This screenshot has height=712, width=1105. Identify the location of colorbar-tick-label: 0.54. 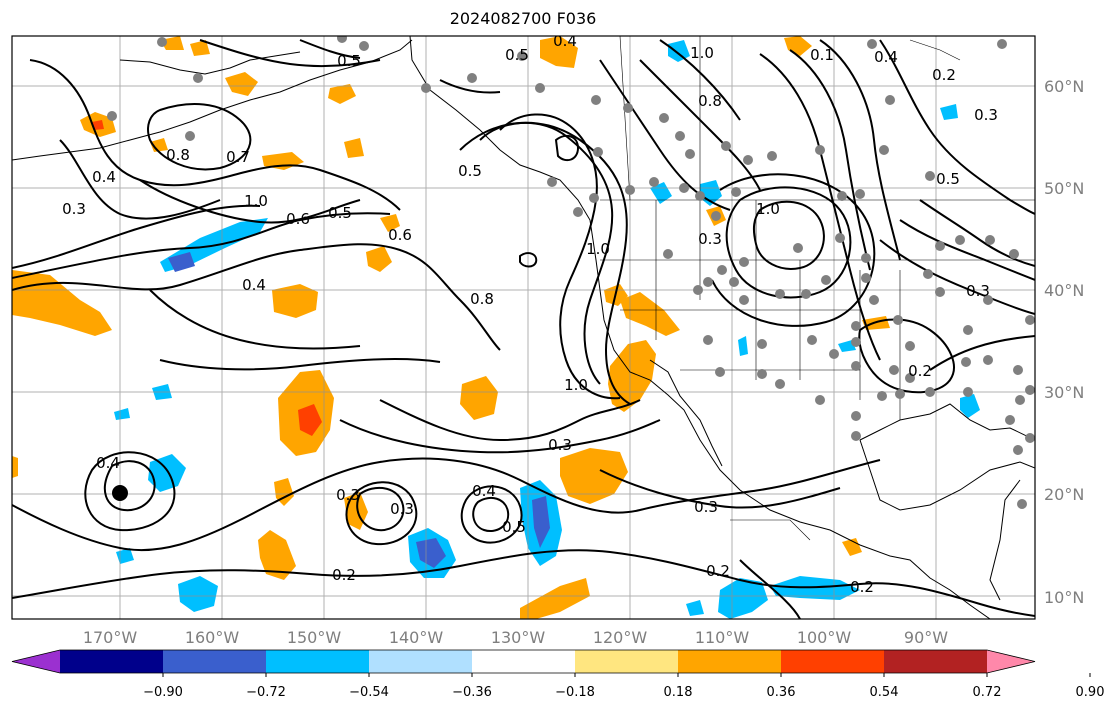
(884, 692).